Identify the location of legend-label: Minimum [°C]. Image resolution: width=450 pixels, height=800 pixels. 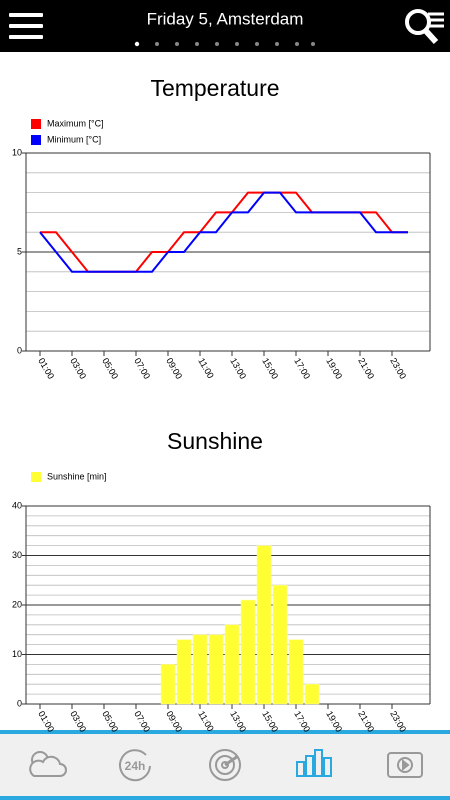
(74, 139).